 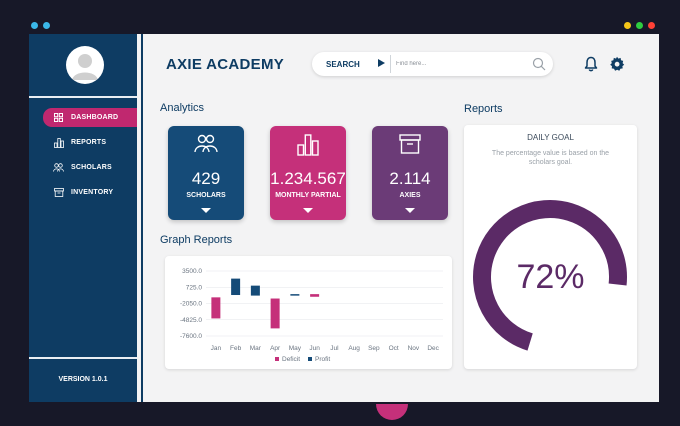 I want to click on search-button: SEARCH, so click(x=351, y=64).